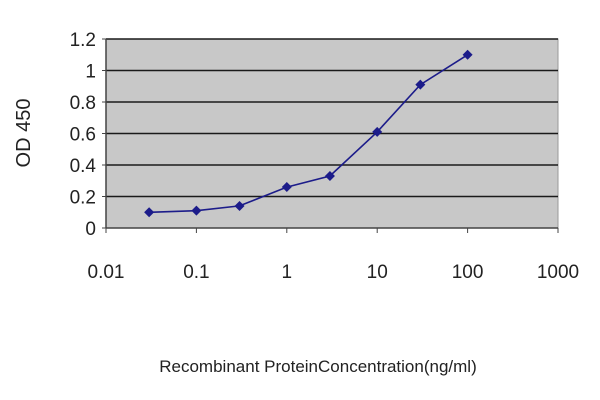  I want to click on y-tick-label-5: 1, so click(90, 72).